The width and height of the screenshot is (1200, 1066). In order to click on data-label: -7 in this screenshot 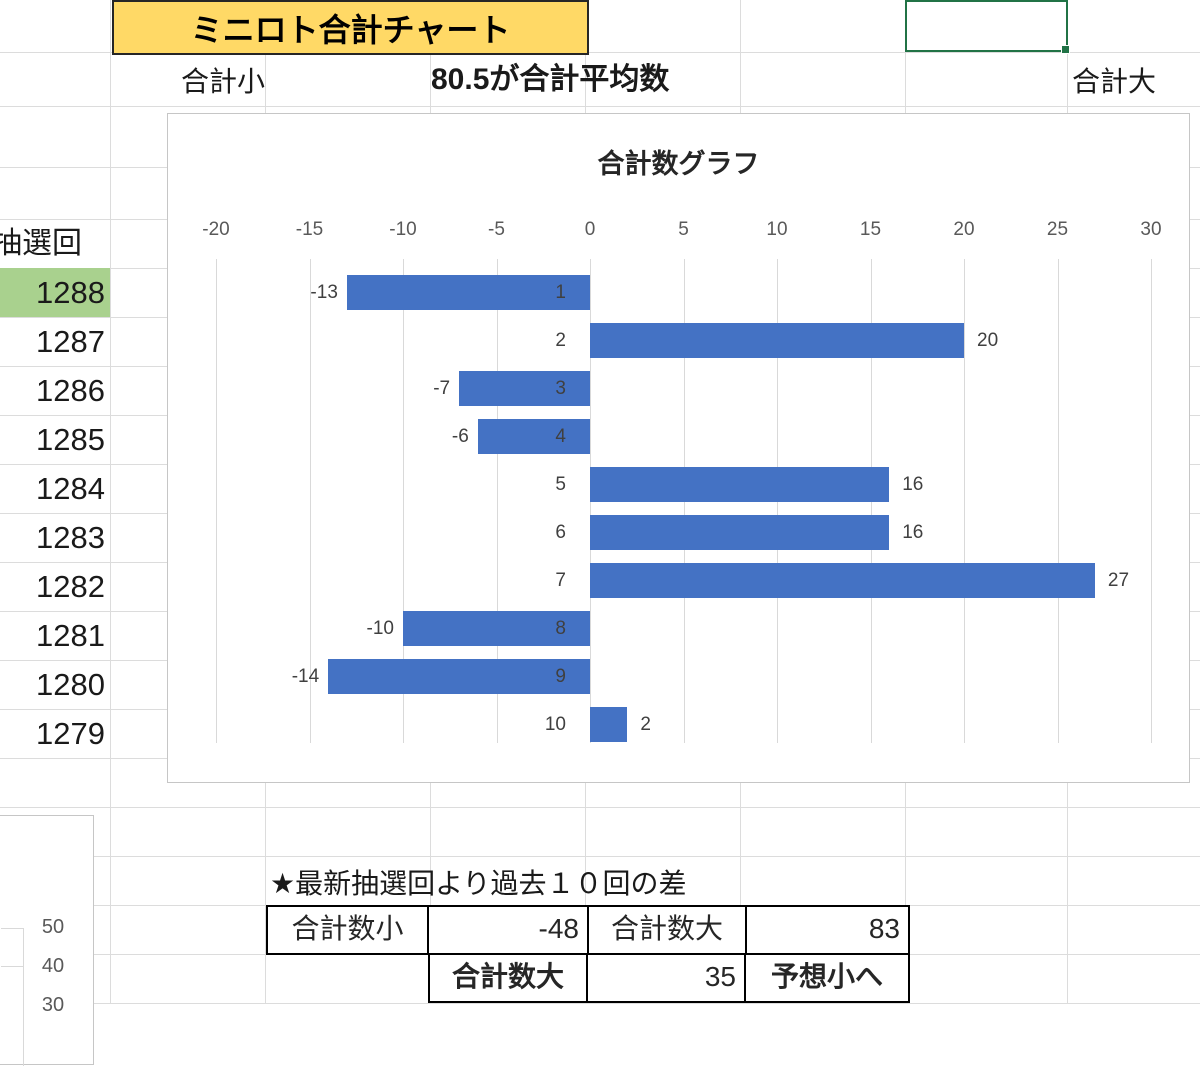, I will do `click(442, 388)`.